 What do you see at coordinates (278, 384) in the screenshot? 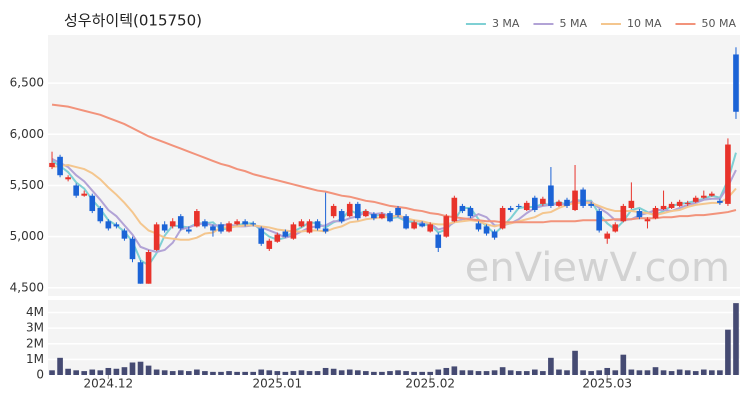
I see `x-tick-label: 2025.01` at bounding box center [278, 384].